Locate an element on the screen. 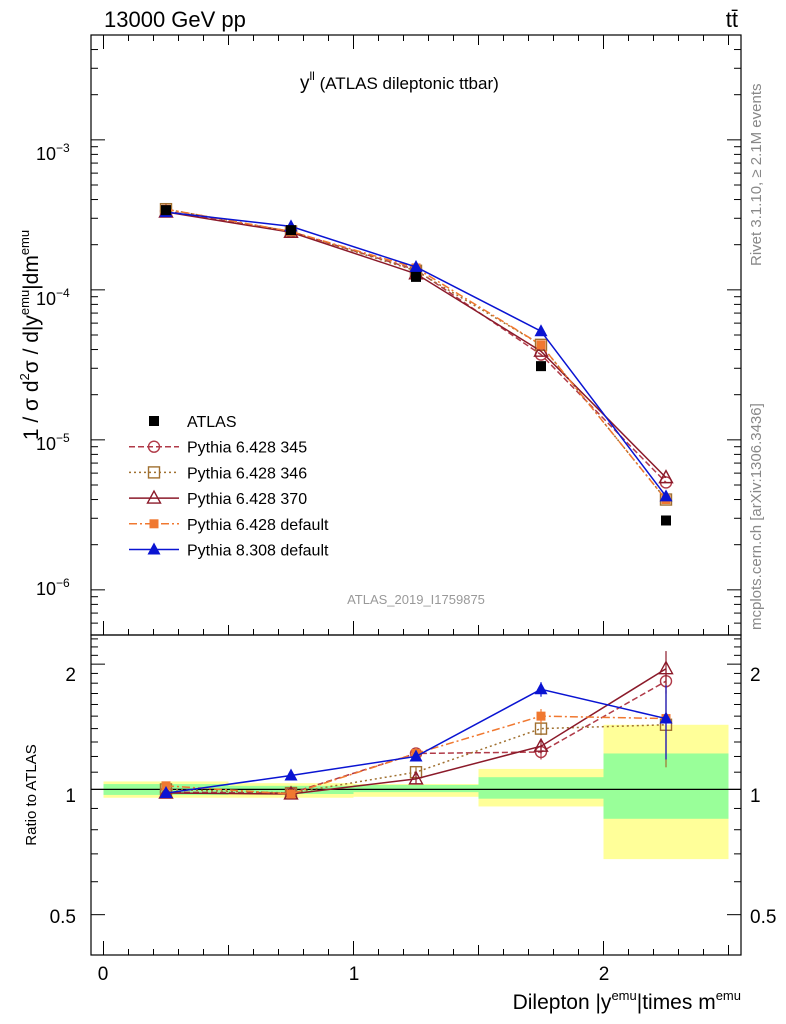 Image resolution: width=786 pixels, height=1024 pixels. legend-entry: Pythia 6.428 346 is located at coordinates (218, 473).